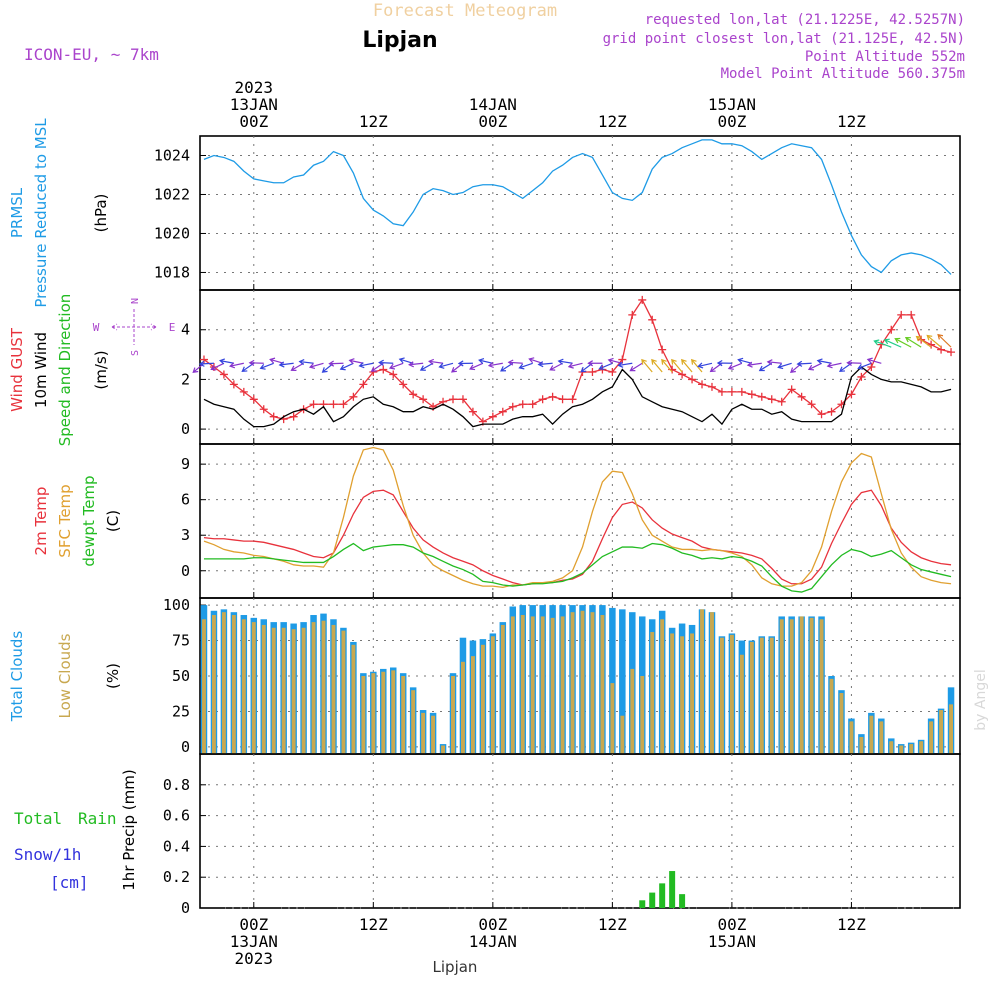  I want to click on prmsl-label: PRMSL, so click(17, 212).